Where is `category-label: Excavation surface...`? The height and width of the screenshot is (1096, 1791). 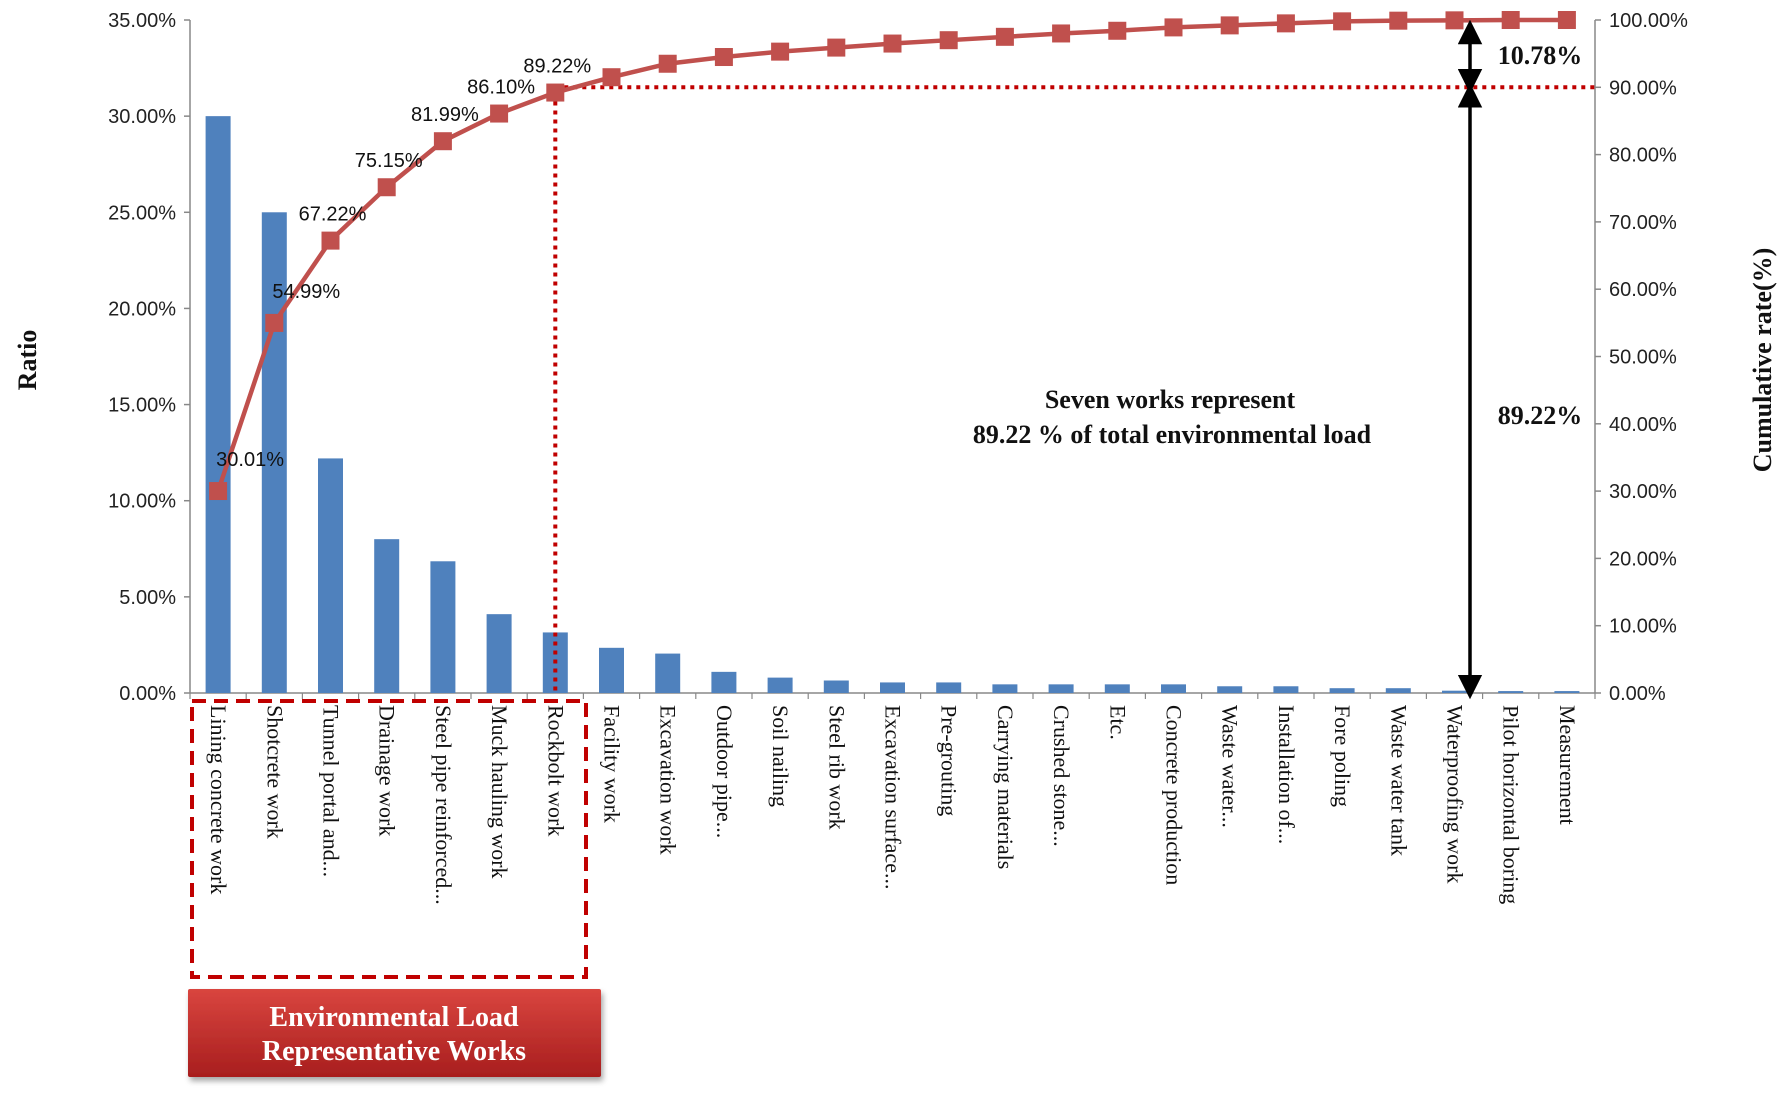
category-label: Excavation surface... is located at coordinates (893, 797).